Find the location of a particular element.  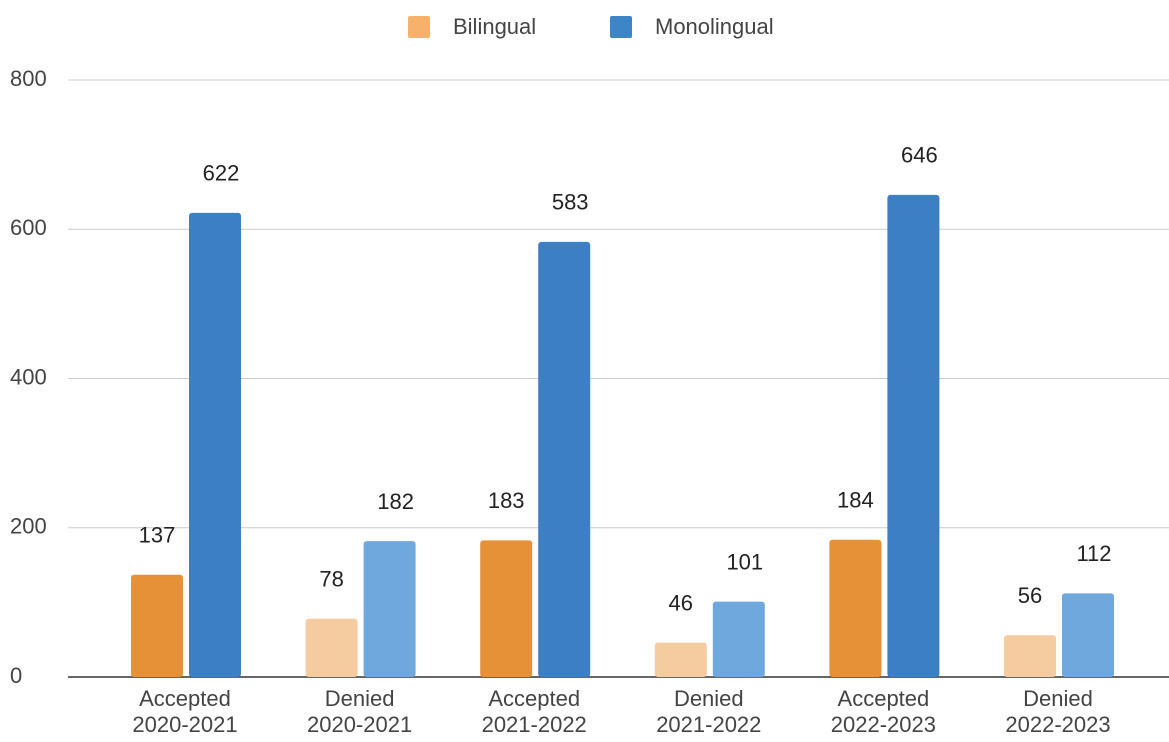

y-tick-label: 400 is located at coordinates (28, 376).